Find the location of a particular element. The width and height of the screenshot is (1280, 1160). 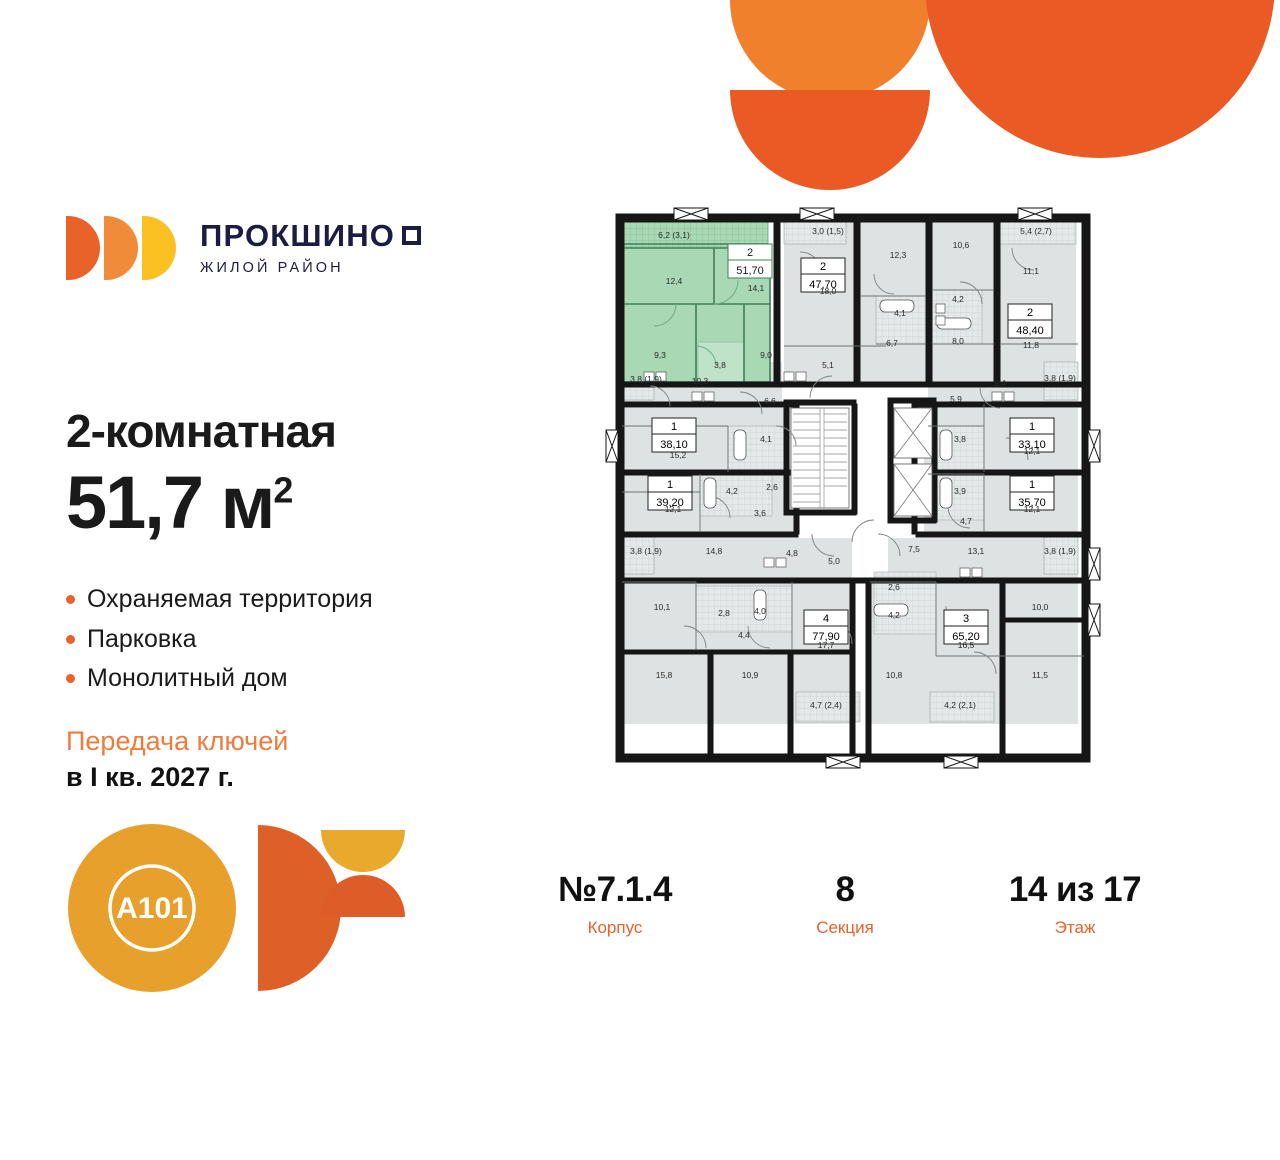

room-area-label: 10,6 is located at coordinates (961, 245).